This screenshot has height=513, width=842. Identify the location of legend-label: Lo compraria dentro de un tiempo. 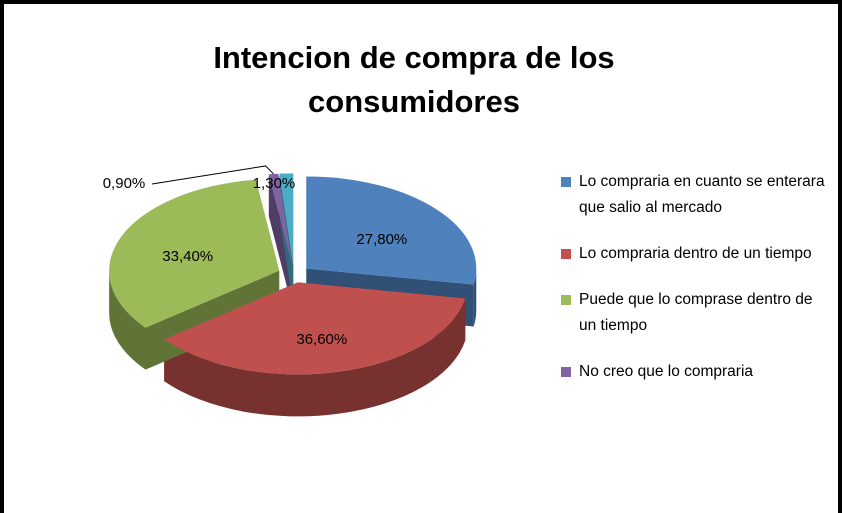
(695, 253).